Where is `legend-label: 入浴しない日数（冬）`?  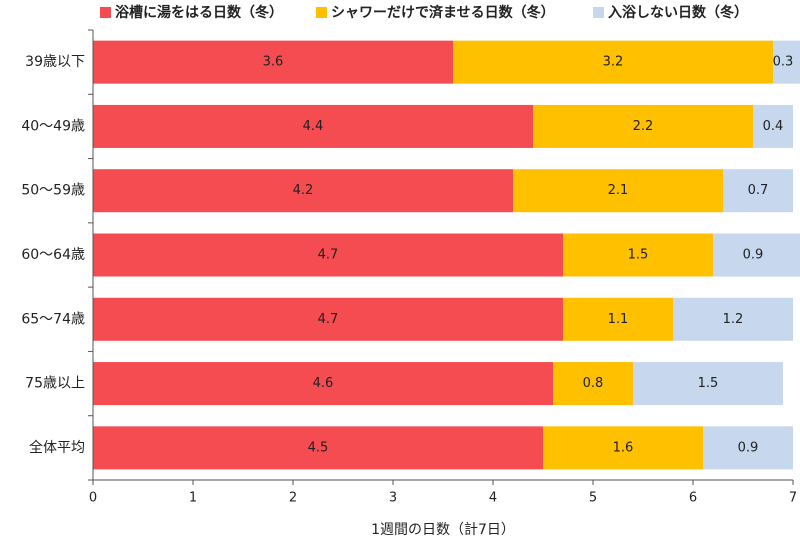 legend-label: 入浴しない日数（冬） is located at coordinates (678, 12).